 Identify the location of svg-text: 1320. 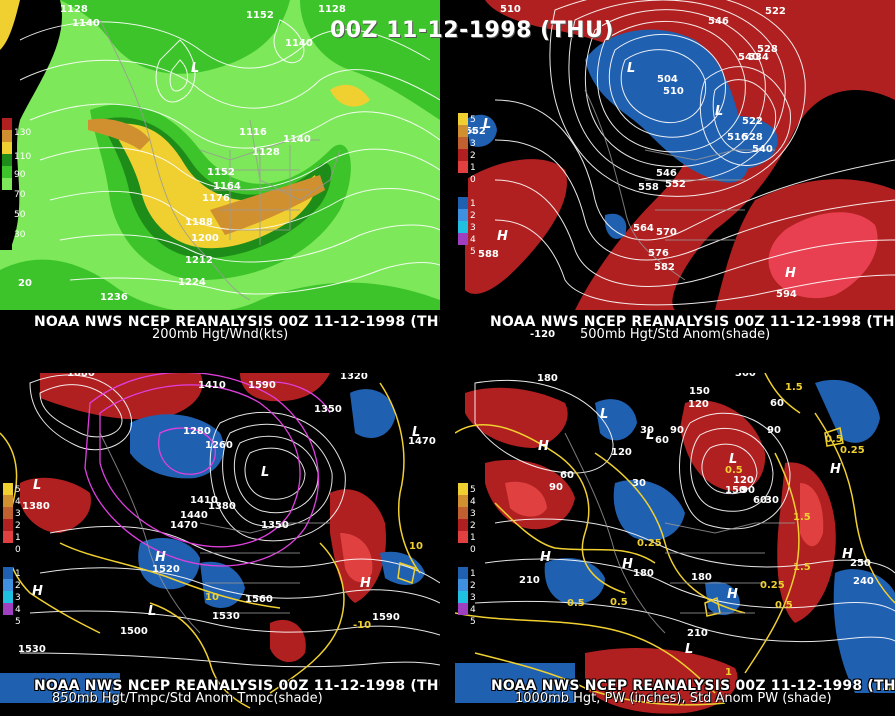
(354, 377).